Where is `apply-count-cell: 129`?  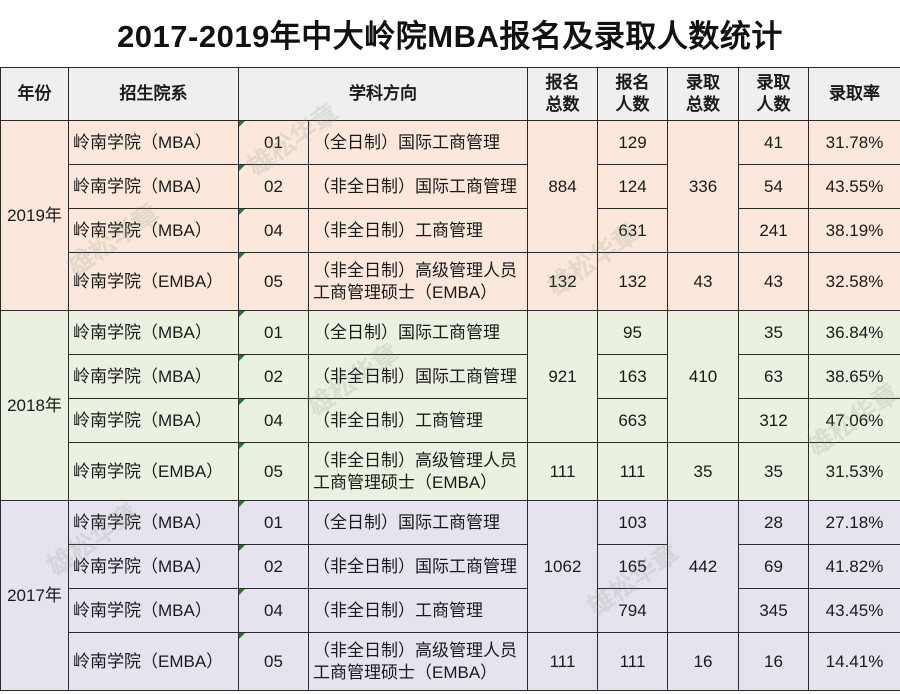
apply-count-cell: 129 is located at coordinates (632, 142).